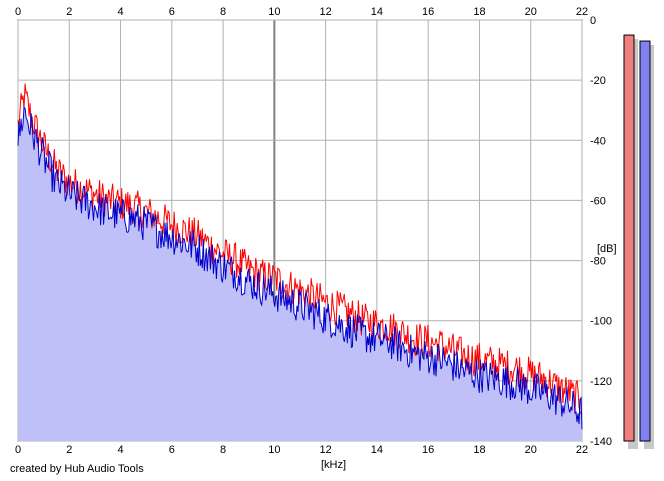 Image resolution: width=664 pixels, height=481 pixels. Describe the element at coordinates (607, 249) in the screenshot. I see `y-axis-label: [dB]` at that location.